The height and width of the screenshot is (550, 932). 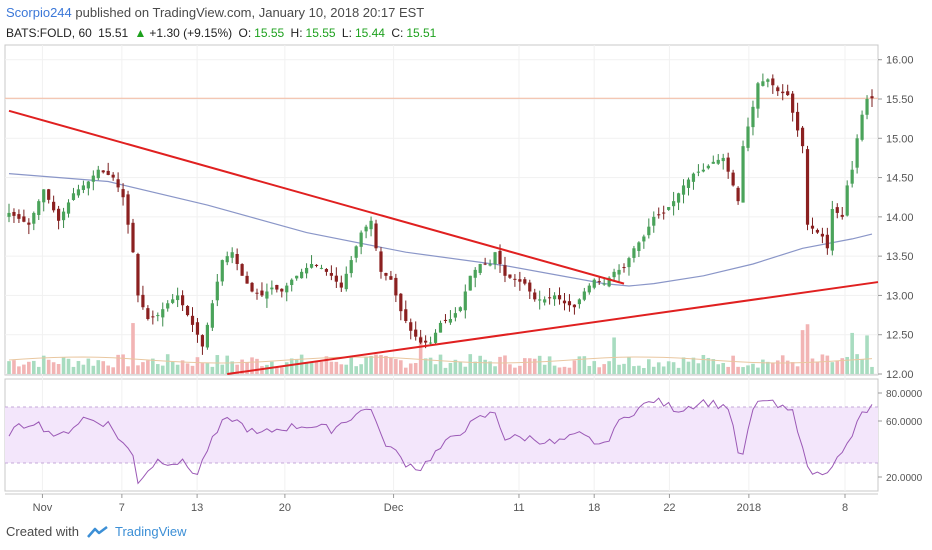 I want to click on author-link: Scorpio244, so click(x=39, y=12).